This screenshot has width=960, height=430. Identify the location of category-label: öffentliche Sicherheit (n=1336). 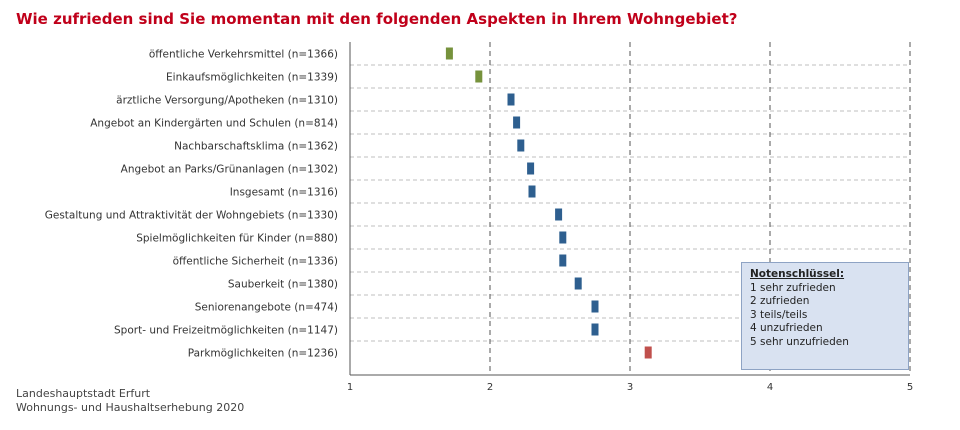
(255, 262).